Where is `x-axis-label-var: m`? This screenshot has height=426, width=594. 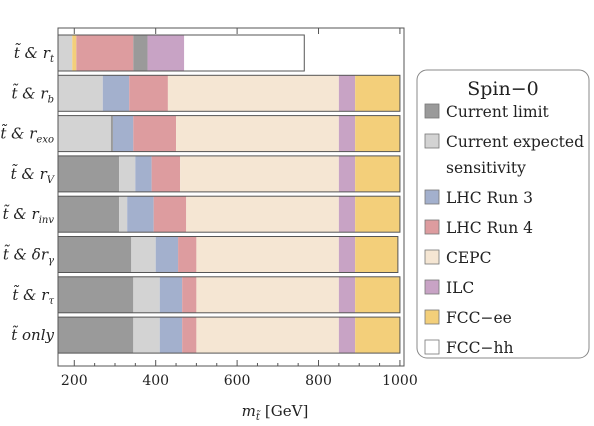 x-axis-label-var: m is located at coordinates (249, 411).